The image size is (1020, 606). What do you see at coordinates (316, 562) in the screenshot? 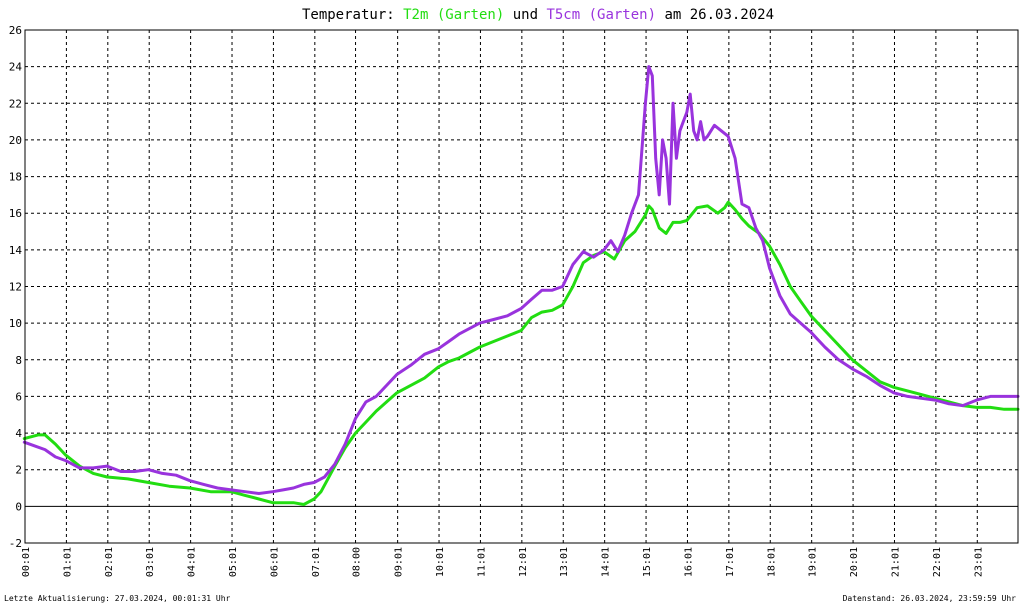
I see `x-tick-label: 07:01` at bounding box center [316, 562].